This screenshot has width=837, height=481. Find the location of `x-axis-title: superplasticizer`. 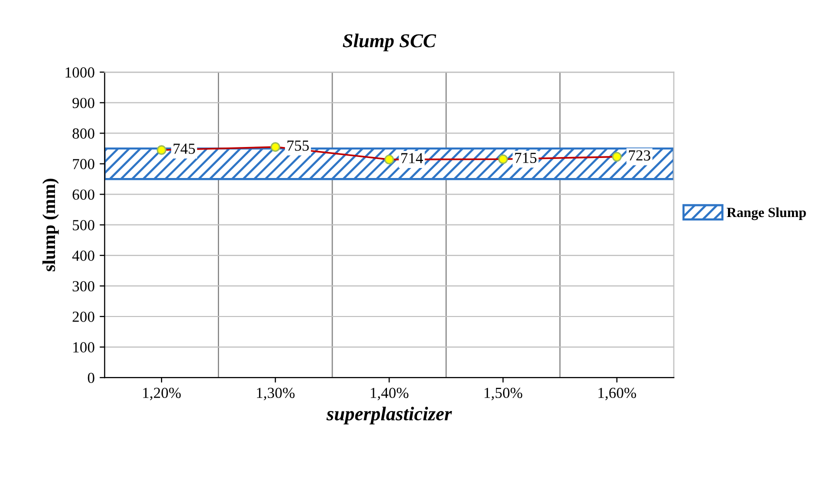

x-axis-title: superplasticizer is located at coordinates (389, 415).